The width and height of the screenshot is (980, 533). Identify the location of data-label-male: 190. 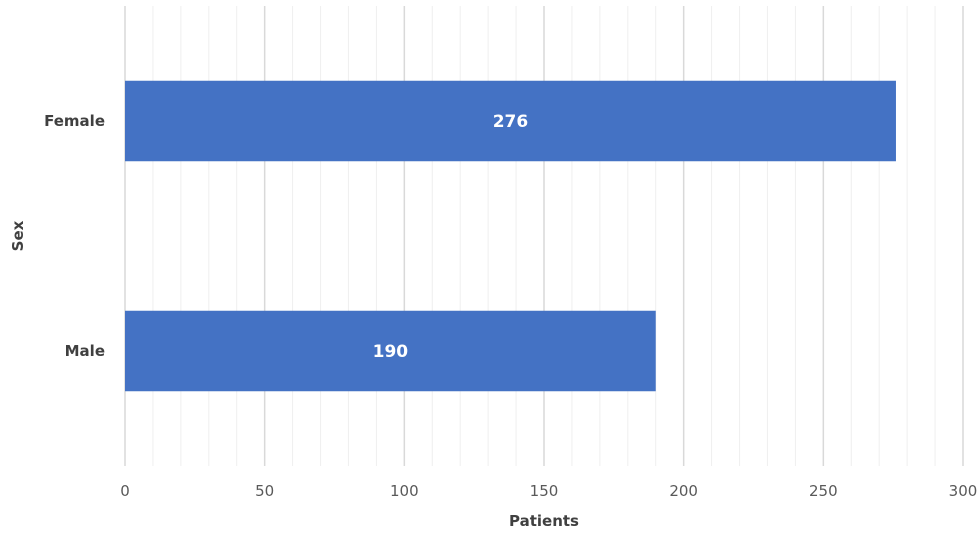
(391, 352).